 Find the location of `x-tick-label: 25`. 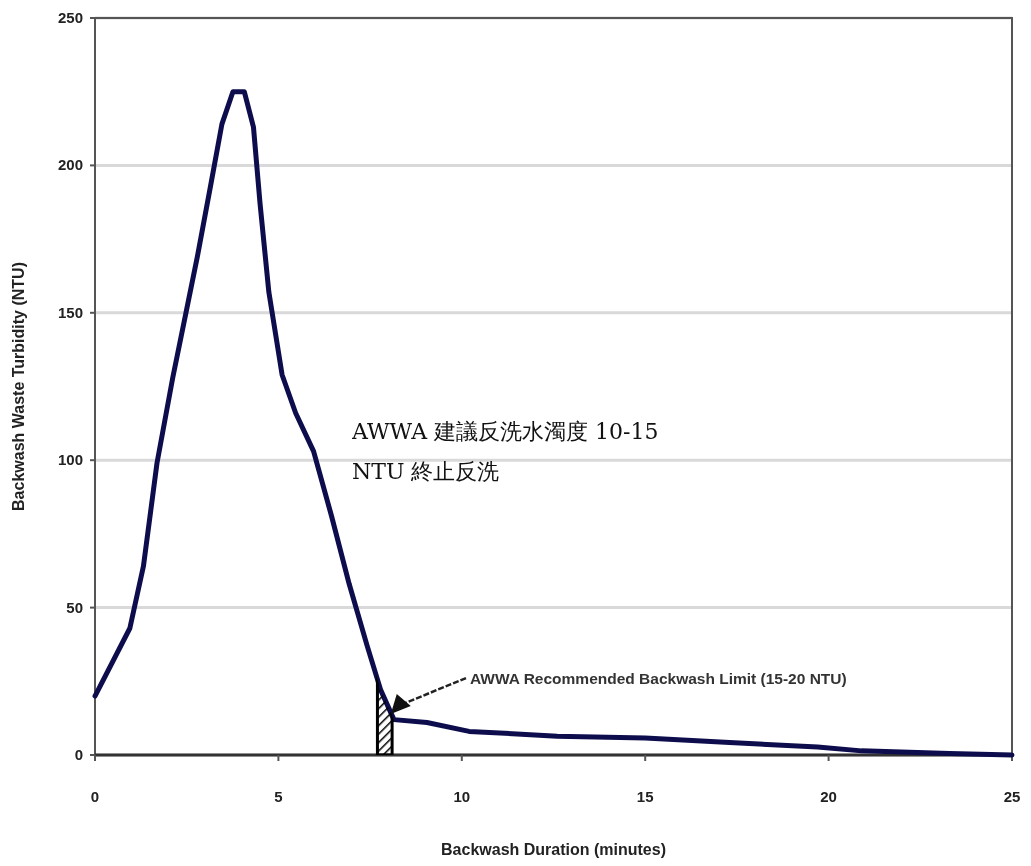

x-tick-label: 25 is located at coordinates (1012, 796).